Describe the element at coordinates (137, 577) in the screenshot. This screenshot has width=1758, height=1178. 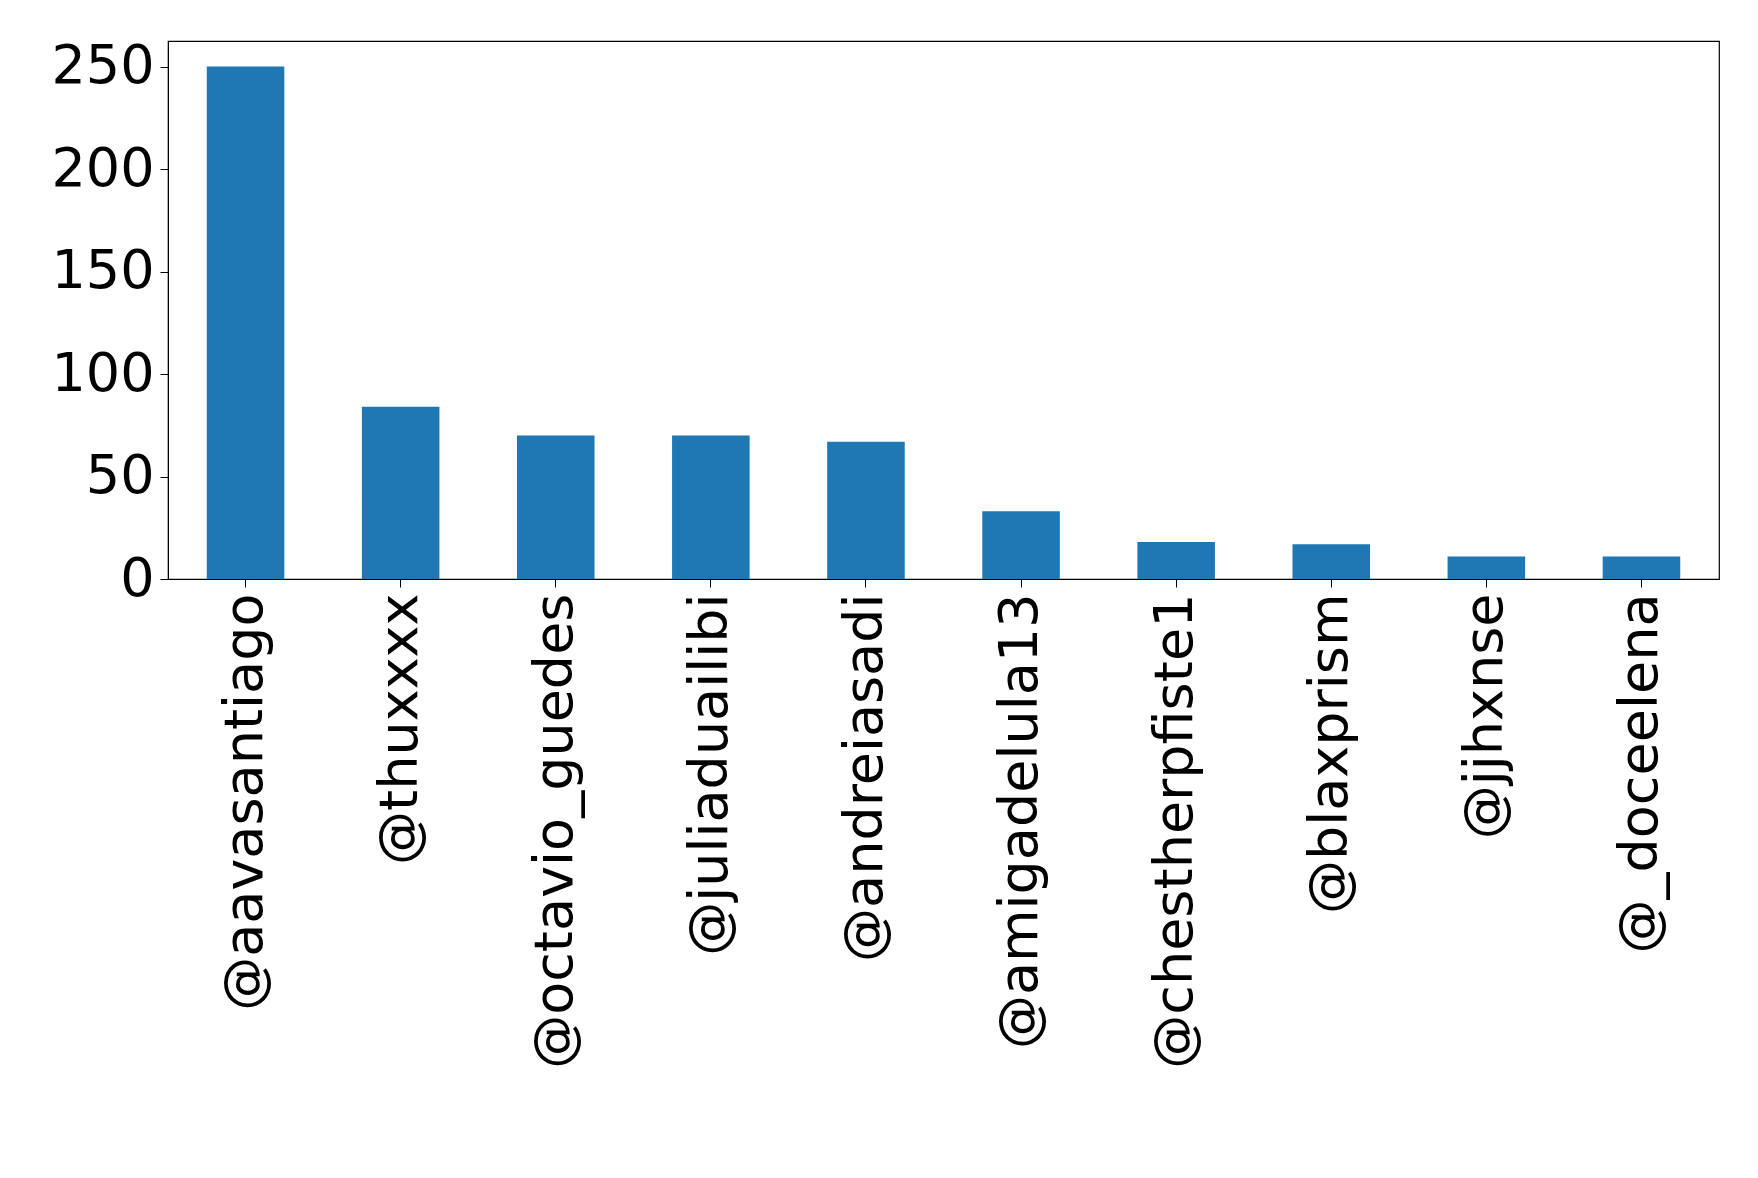
I see `y-tick-label: 0` at that location.